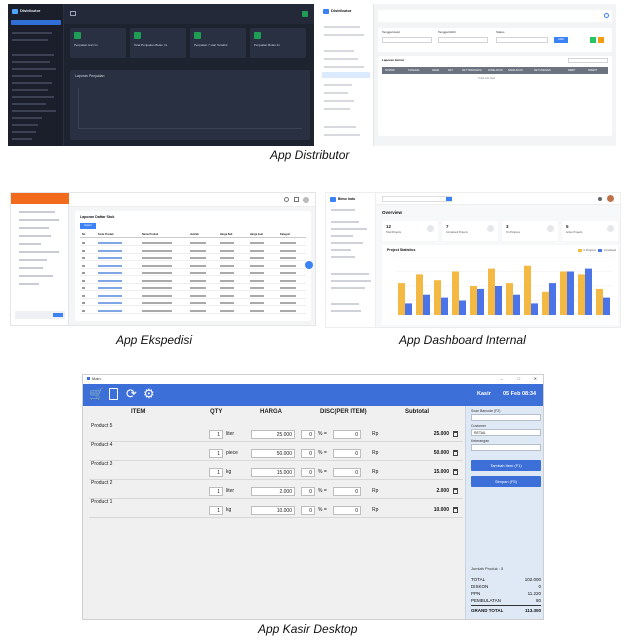  I want to click on export-icon, so click(593, 40).